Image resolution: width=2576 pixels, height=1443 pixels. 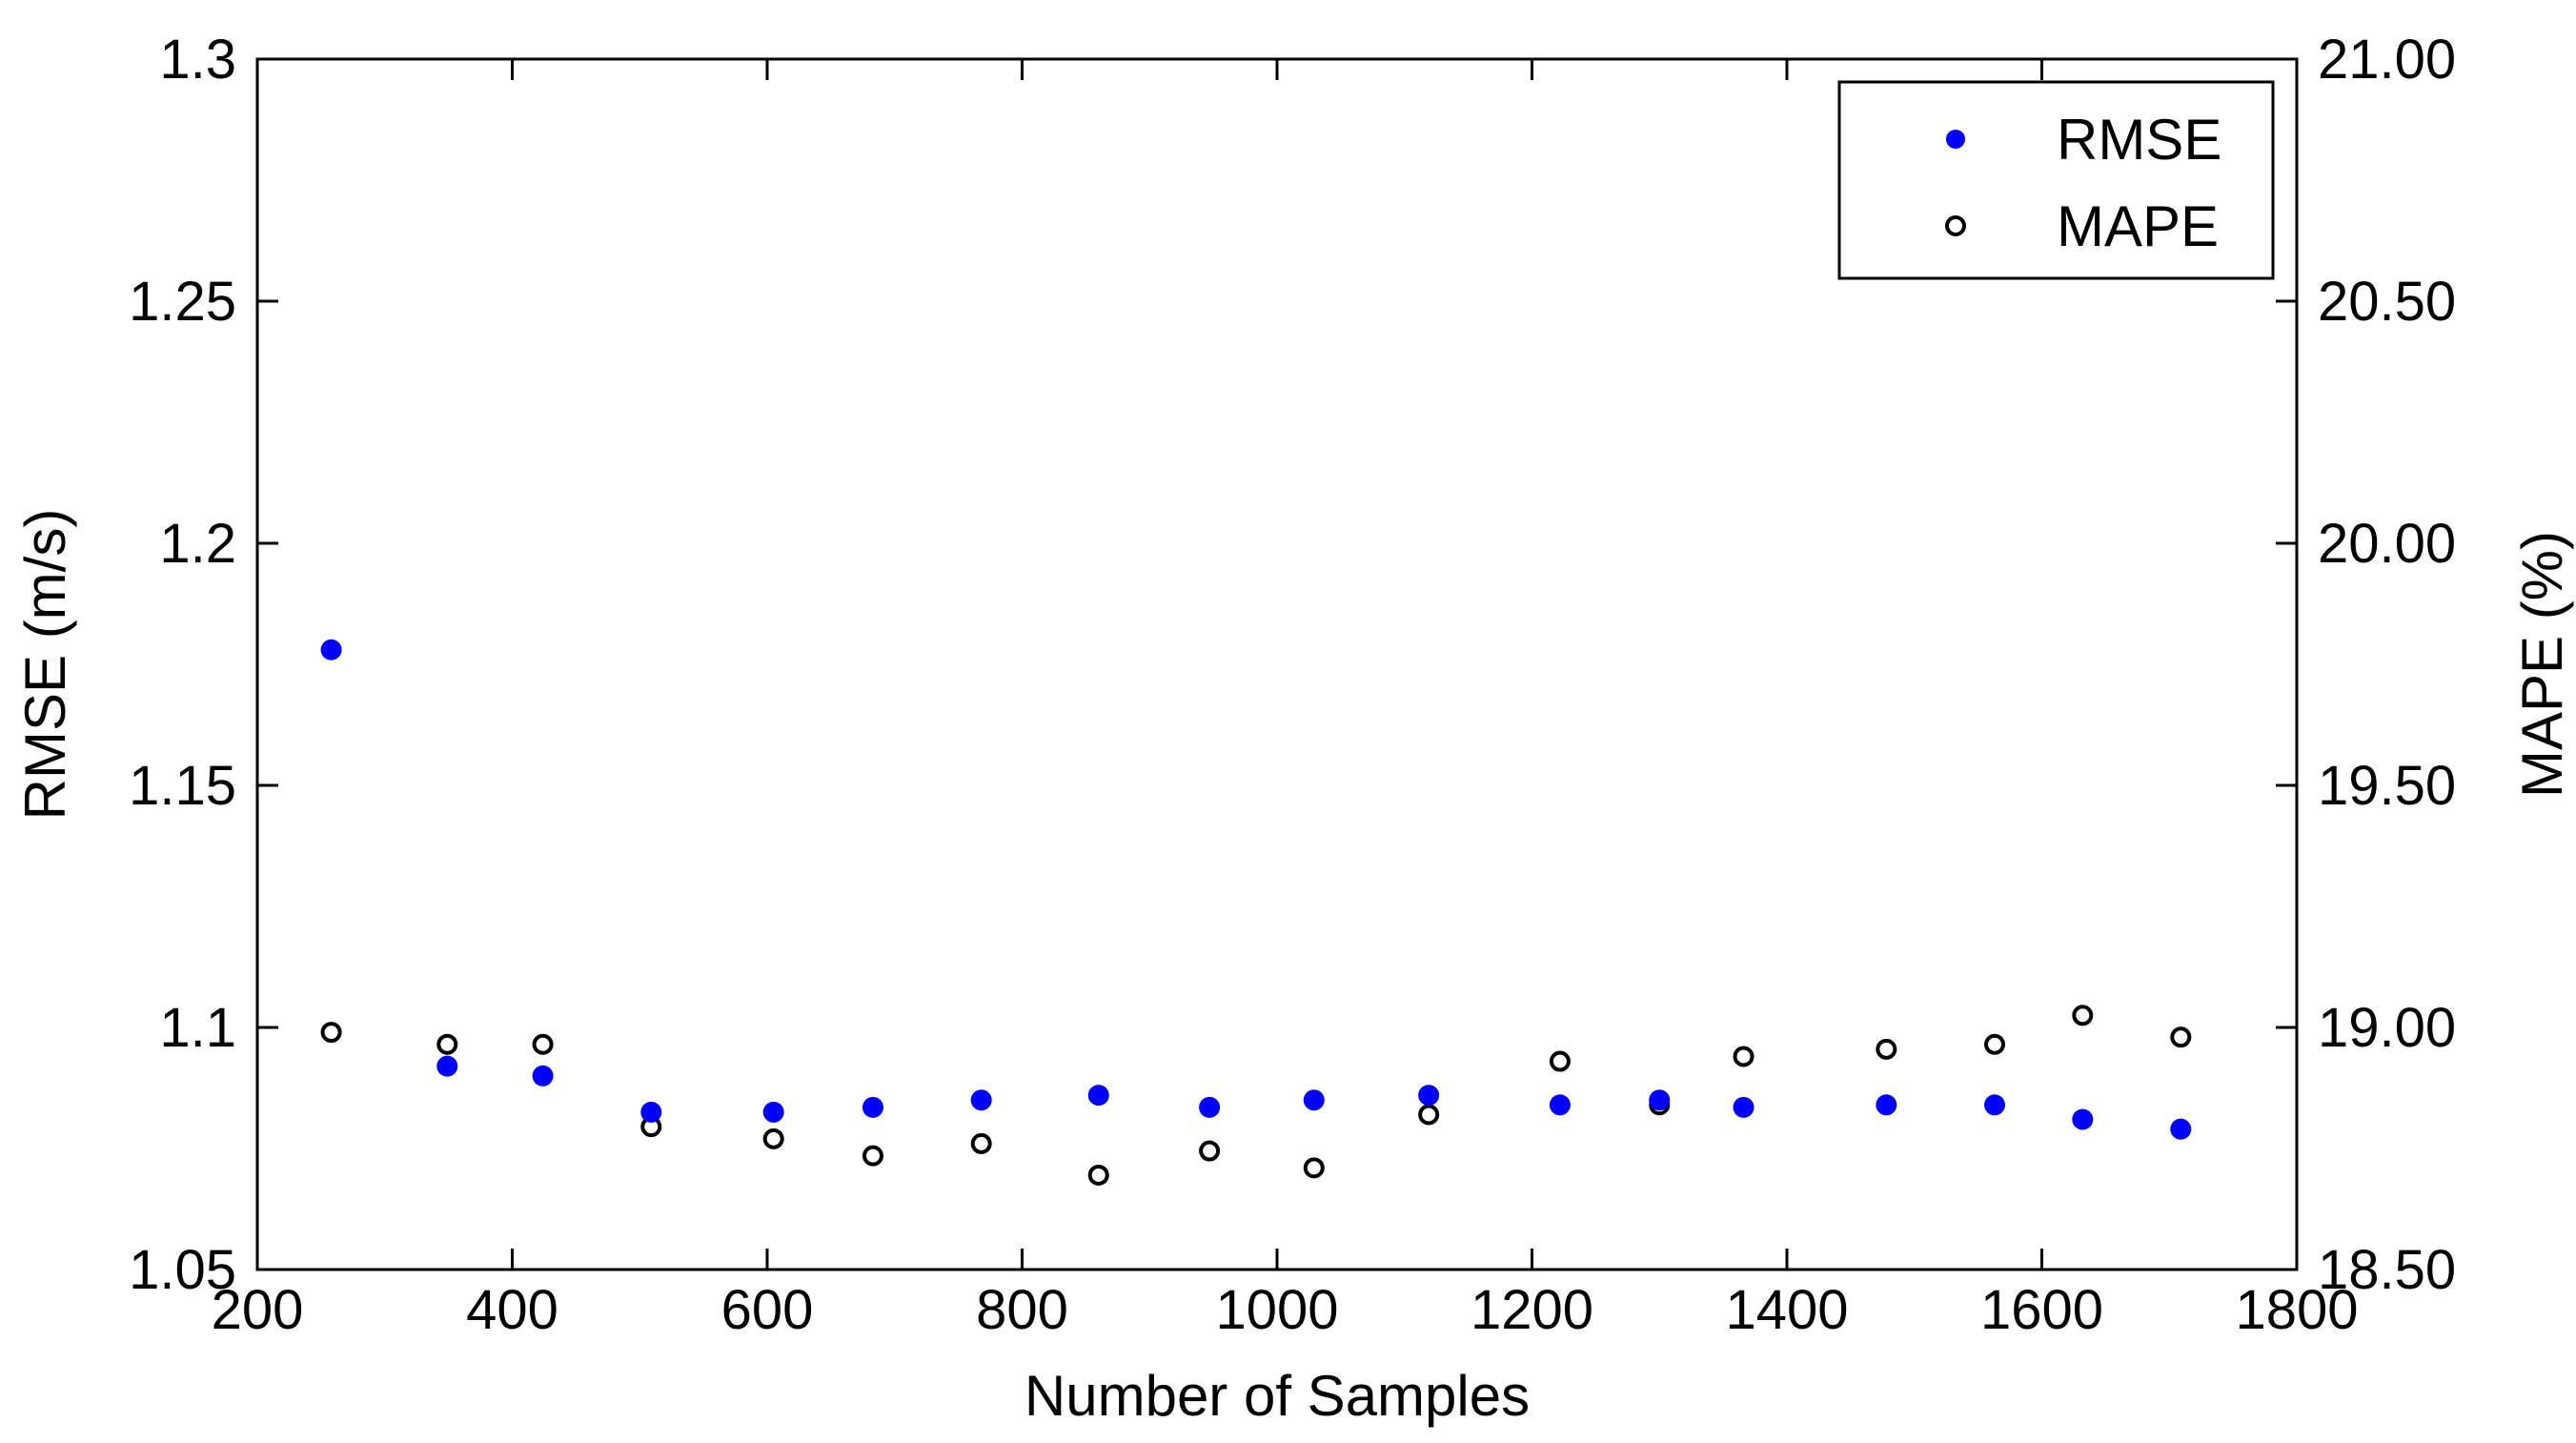 I want to click on right-y-tick-label: 20.50, so click(x=2387, y=302).